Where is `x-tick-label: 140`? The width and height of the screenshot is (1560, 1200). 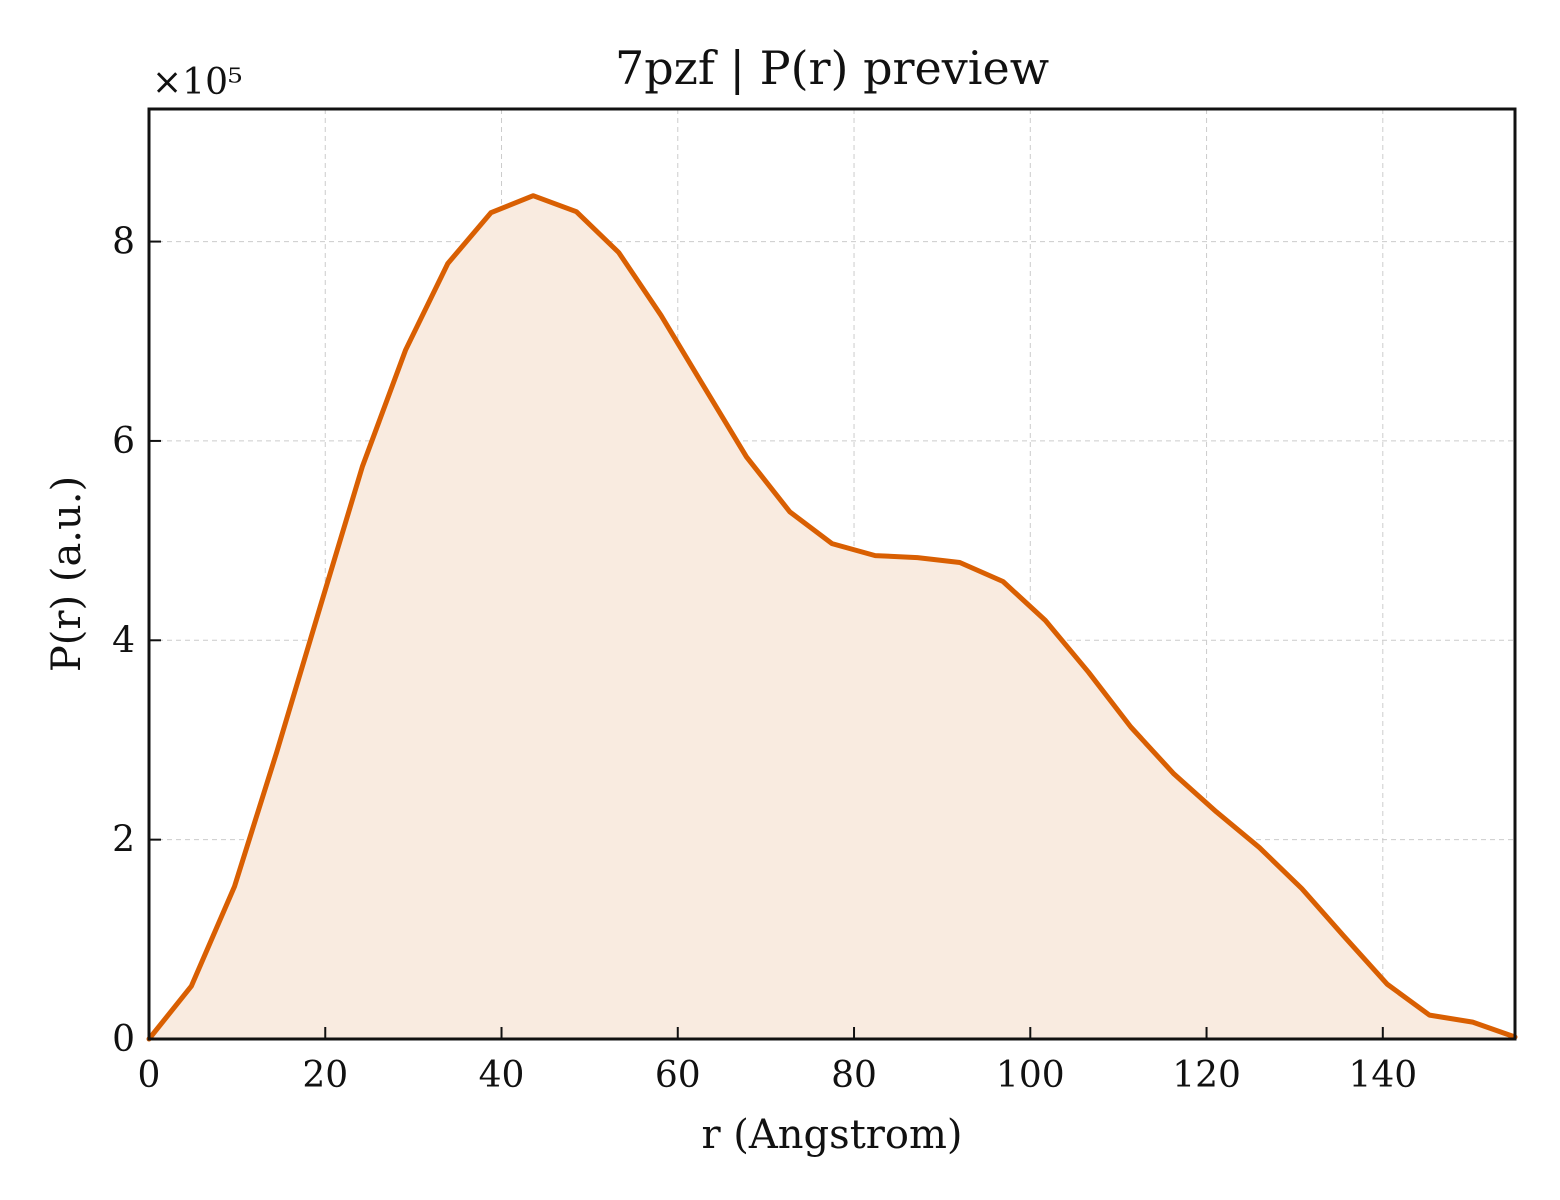
x-tick-label: 140 is located at coordinates (1382, 1075).